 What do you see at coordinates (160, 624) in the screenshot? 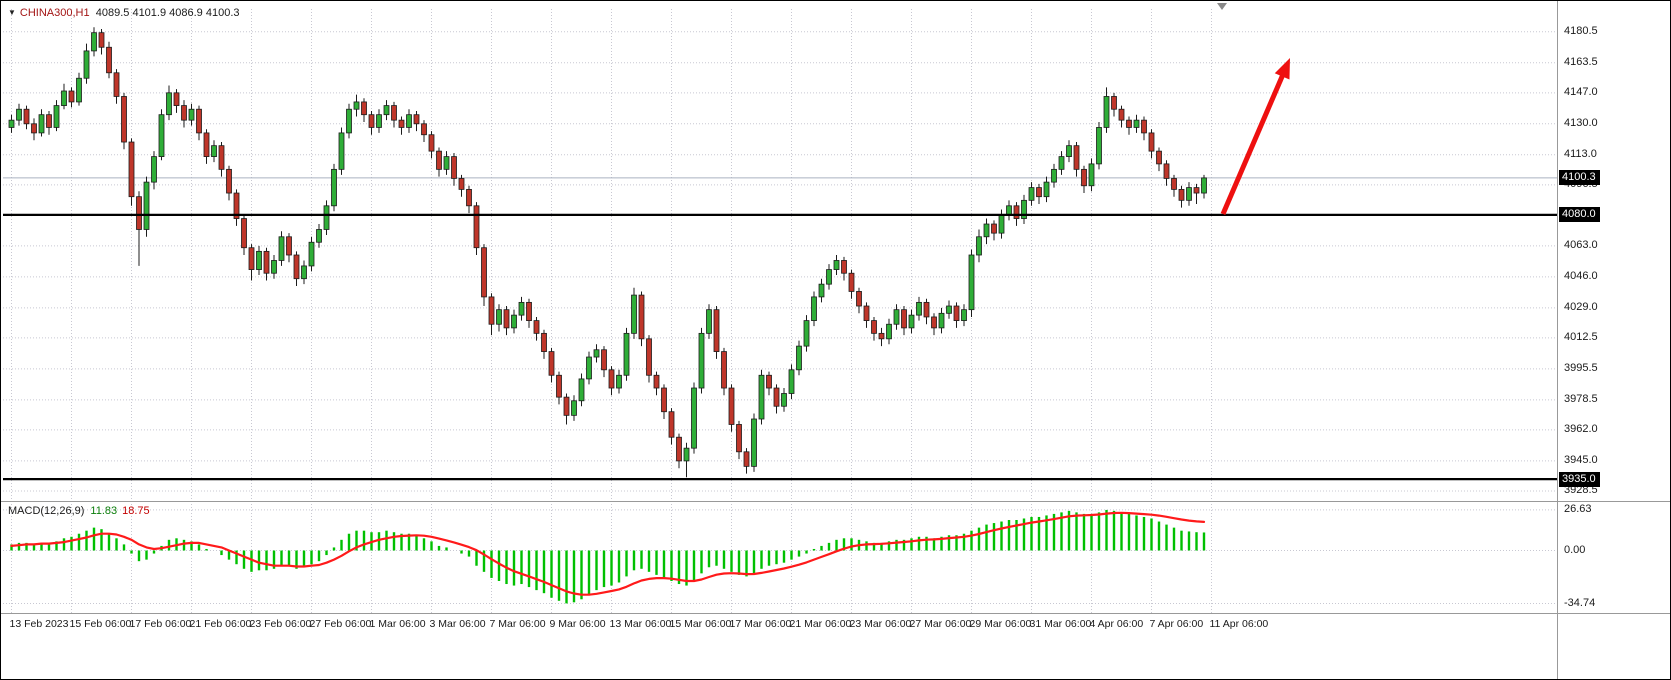
I see `time-axis-label: 17 Feb 06:00` at bounding box center [160, 624].